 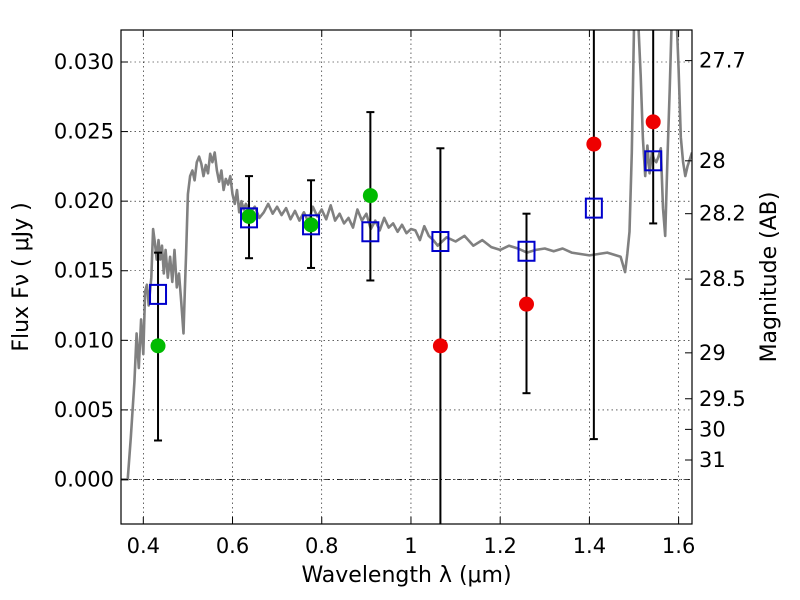 What do you see at coordinates (712, 353) in the screenshot?
I see `mag-tick-label: 29` at bounding box center [712, 353].